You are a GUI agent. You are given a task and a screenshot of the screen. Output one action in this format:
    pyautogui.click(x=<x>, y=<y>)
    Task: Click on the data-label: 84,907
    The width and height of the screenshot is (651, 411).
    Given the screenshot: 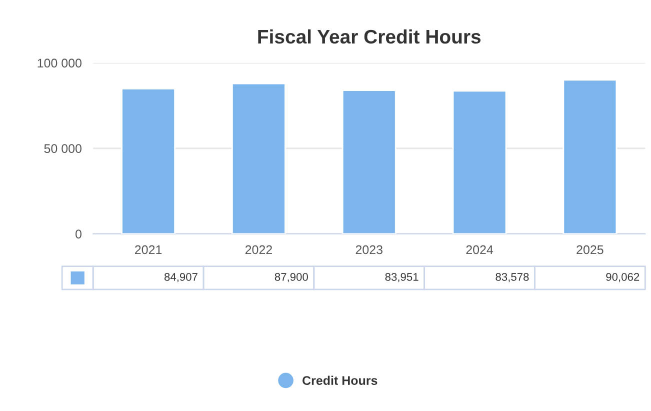 What is the action you would take?
    pyautogui.click(x=181, y=277)
    